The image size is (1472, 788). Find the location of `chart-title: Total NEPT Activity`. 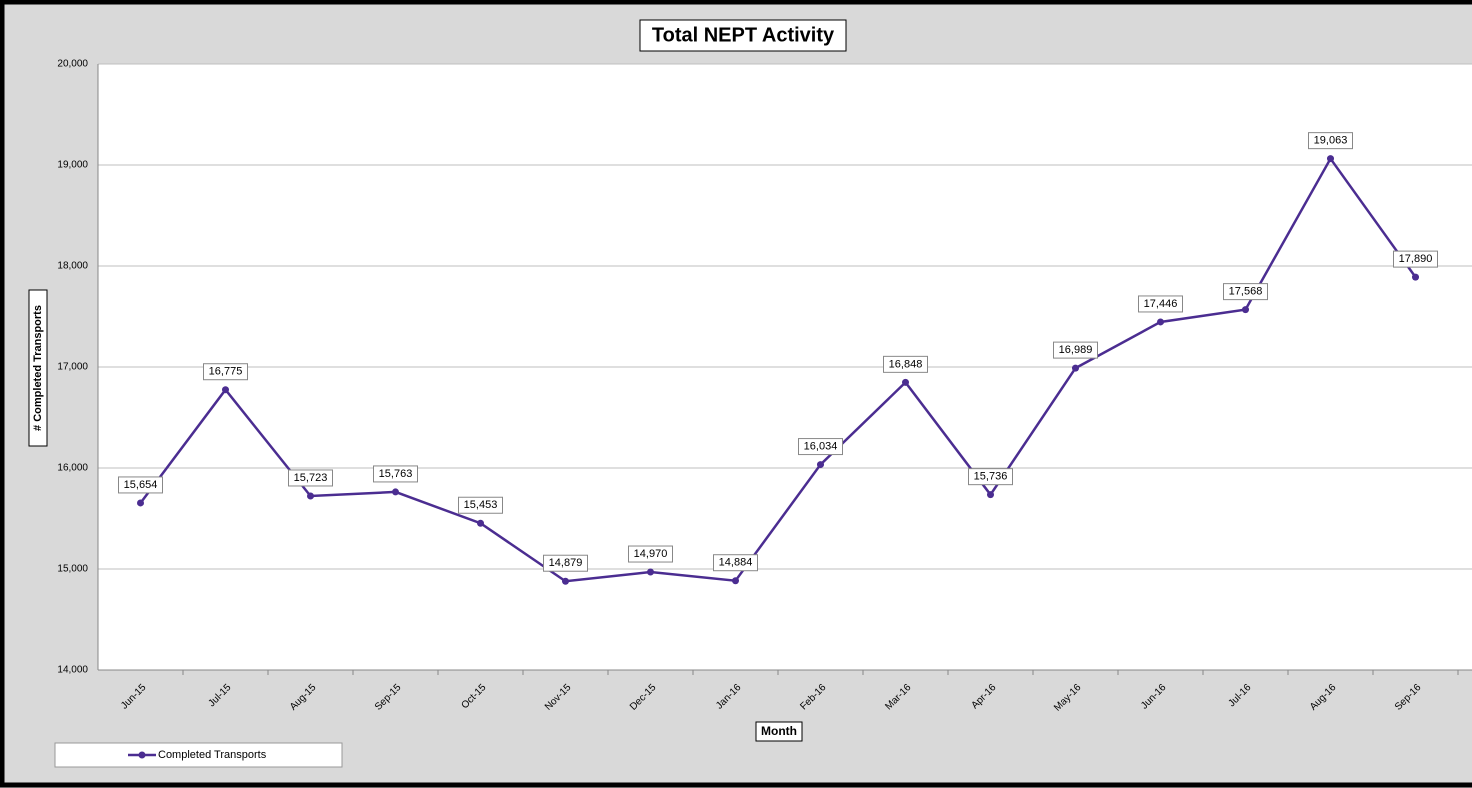

chart-title: Total NEPT Activity is located at coordinates (743, 35).